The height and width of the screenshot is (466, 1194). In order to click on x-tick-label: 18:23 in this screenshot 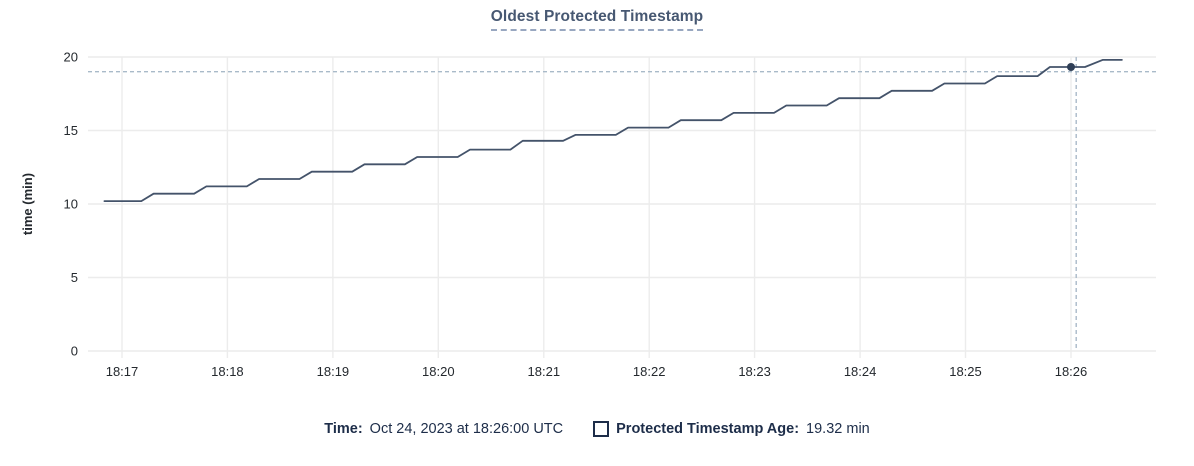, I will do `click(754, 371)`.